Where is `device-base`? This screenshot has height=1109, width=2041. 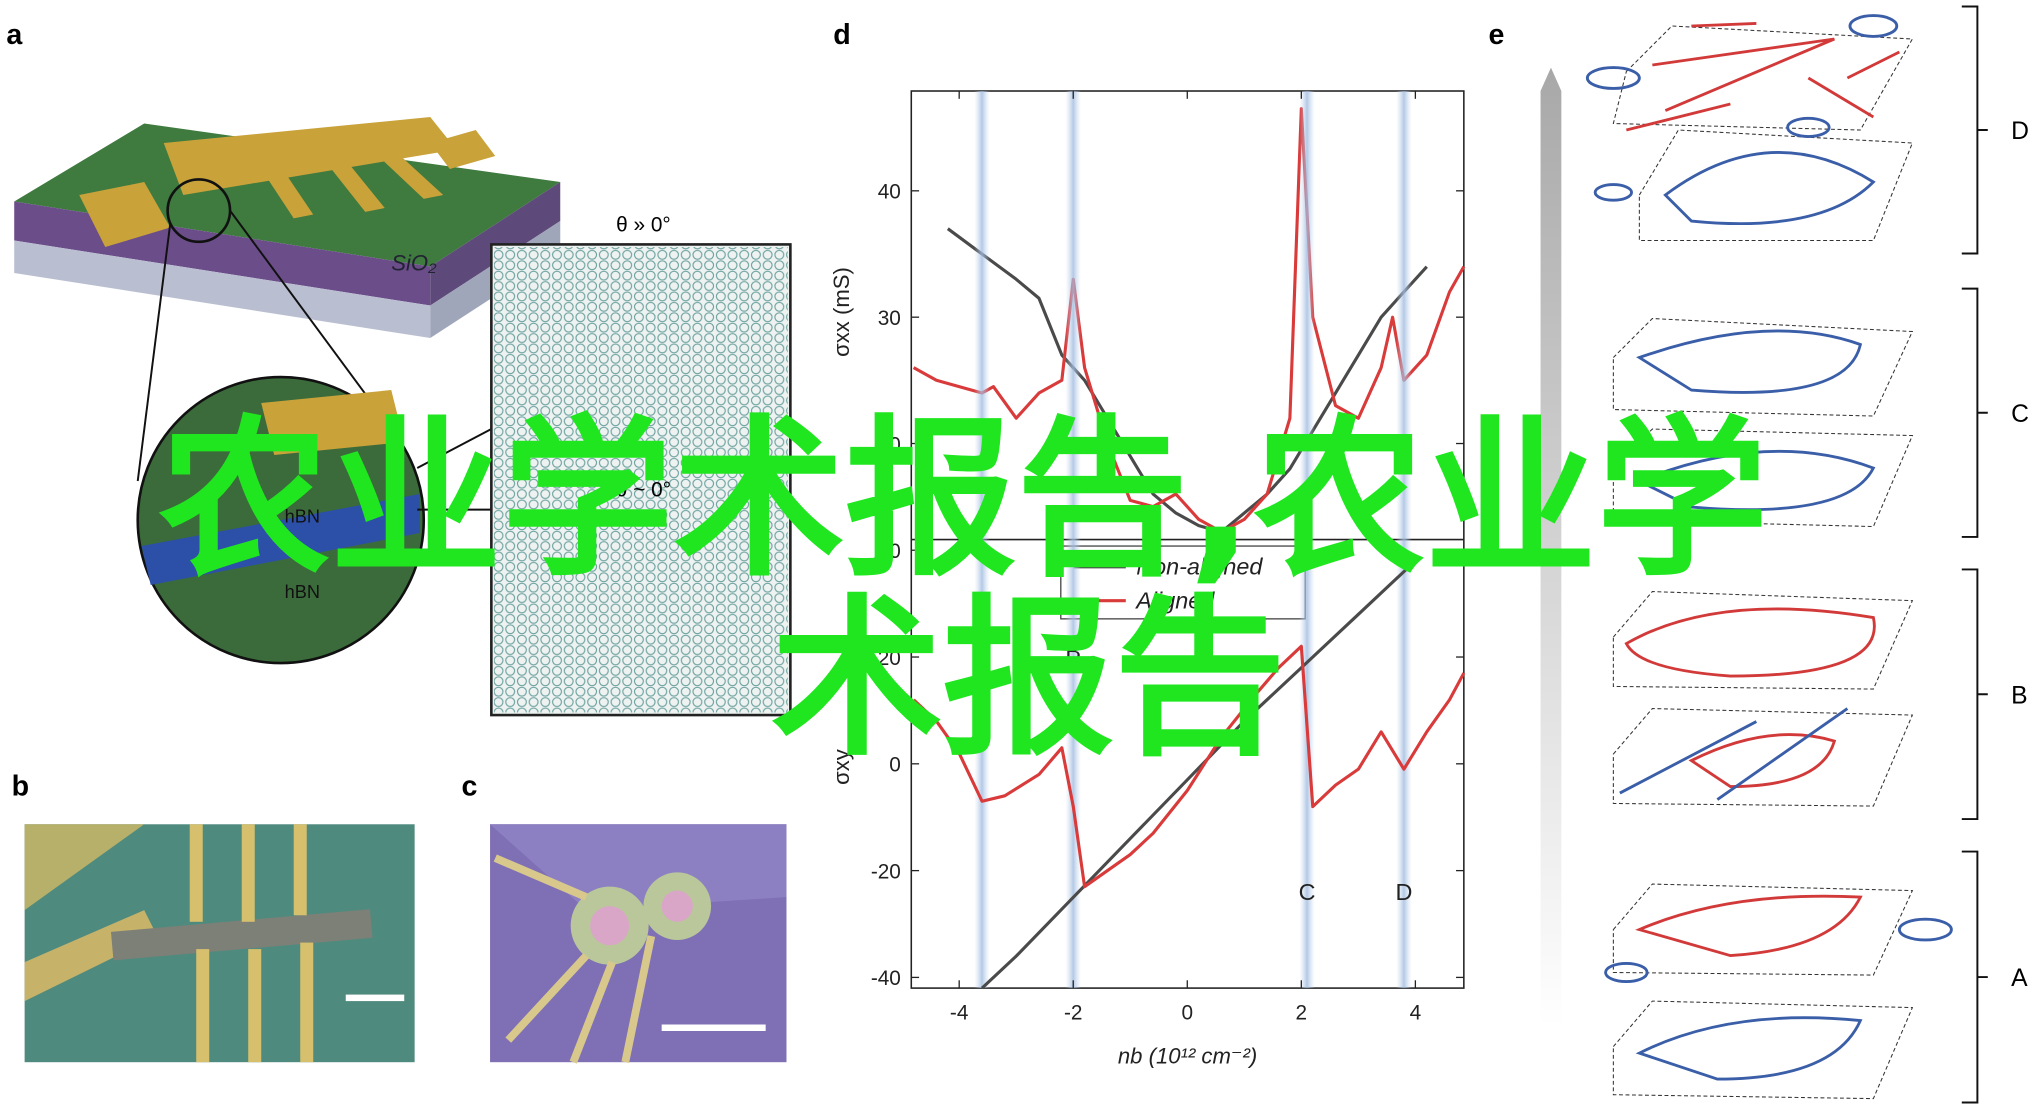 device-base is located at coordinates (222, 289).